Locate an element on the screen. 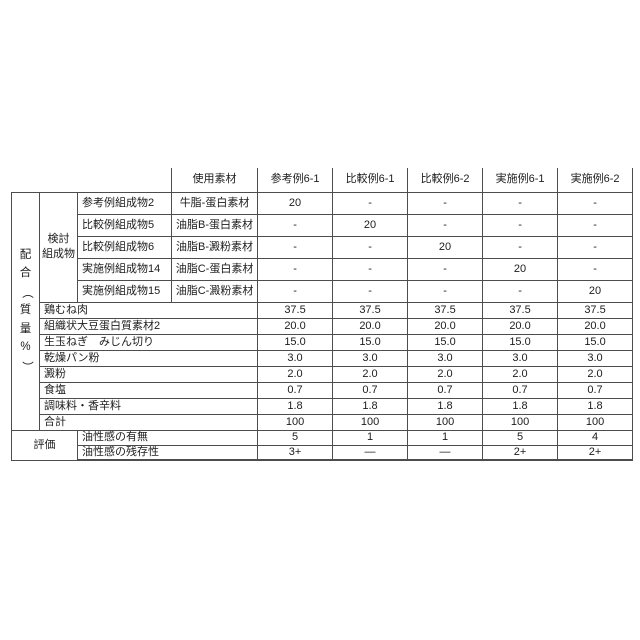  header-col-jisshi-6-1: 実施例6-1 is located at coordinates (520, 180).